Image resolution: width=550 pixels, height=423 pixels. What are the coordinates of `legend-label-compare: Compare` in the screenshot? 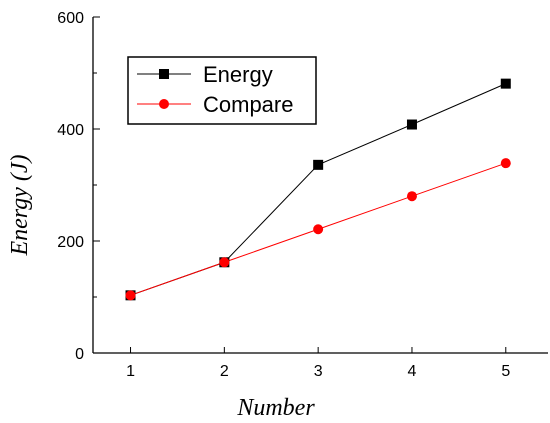 It's located at (248, 104).